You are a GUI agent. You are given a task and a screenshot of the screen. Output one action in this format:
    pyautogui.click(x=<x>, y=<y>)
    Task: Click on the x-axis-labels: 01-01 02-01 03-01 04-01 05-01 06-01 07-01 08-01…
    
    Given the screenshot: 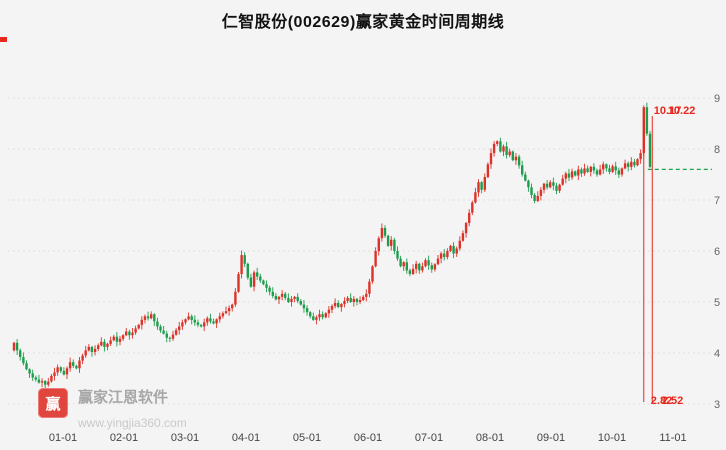 What is the action you would take?
    pyautogui.click(x=368, y=438)
    